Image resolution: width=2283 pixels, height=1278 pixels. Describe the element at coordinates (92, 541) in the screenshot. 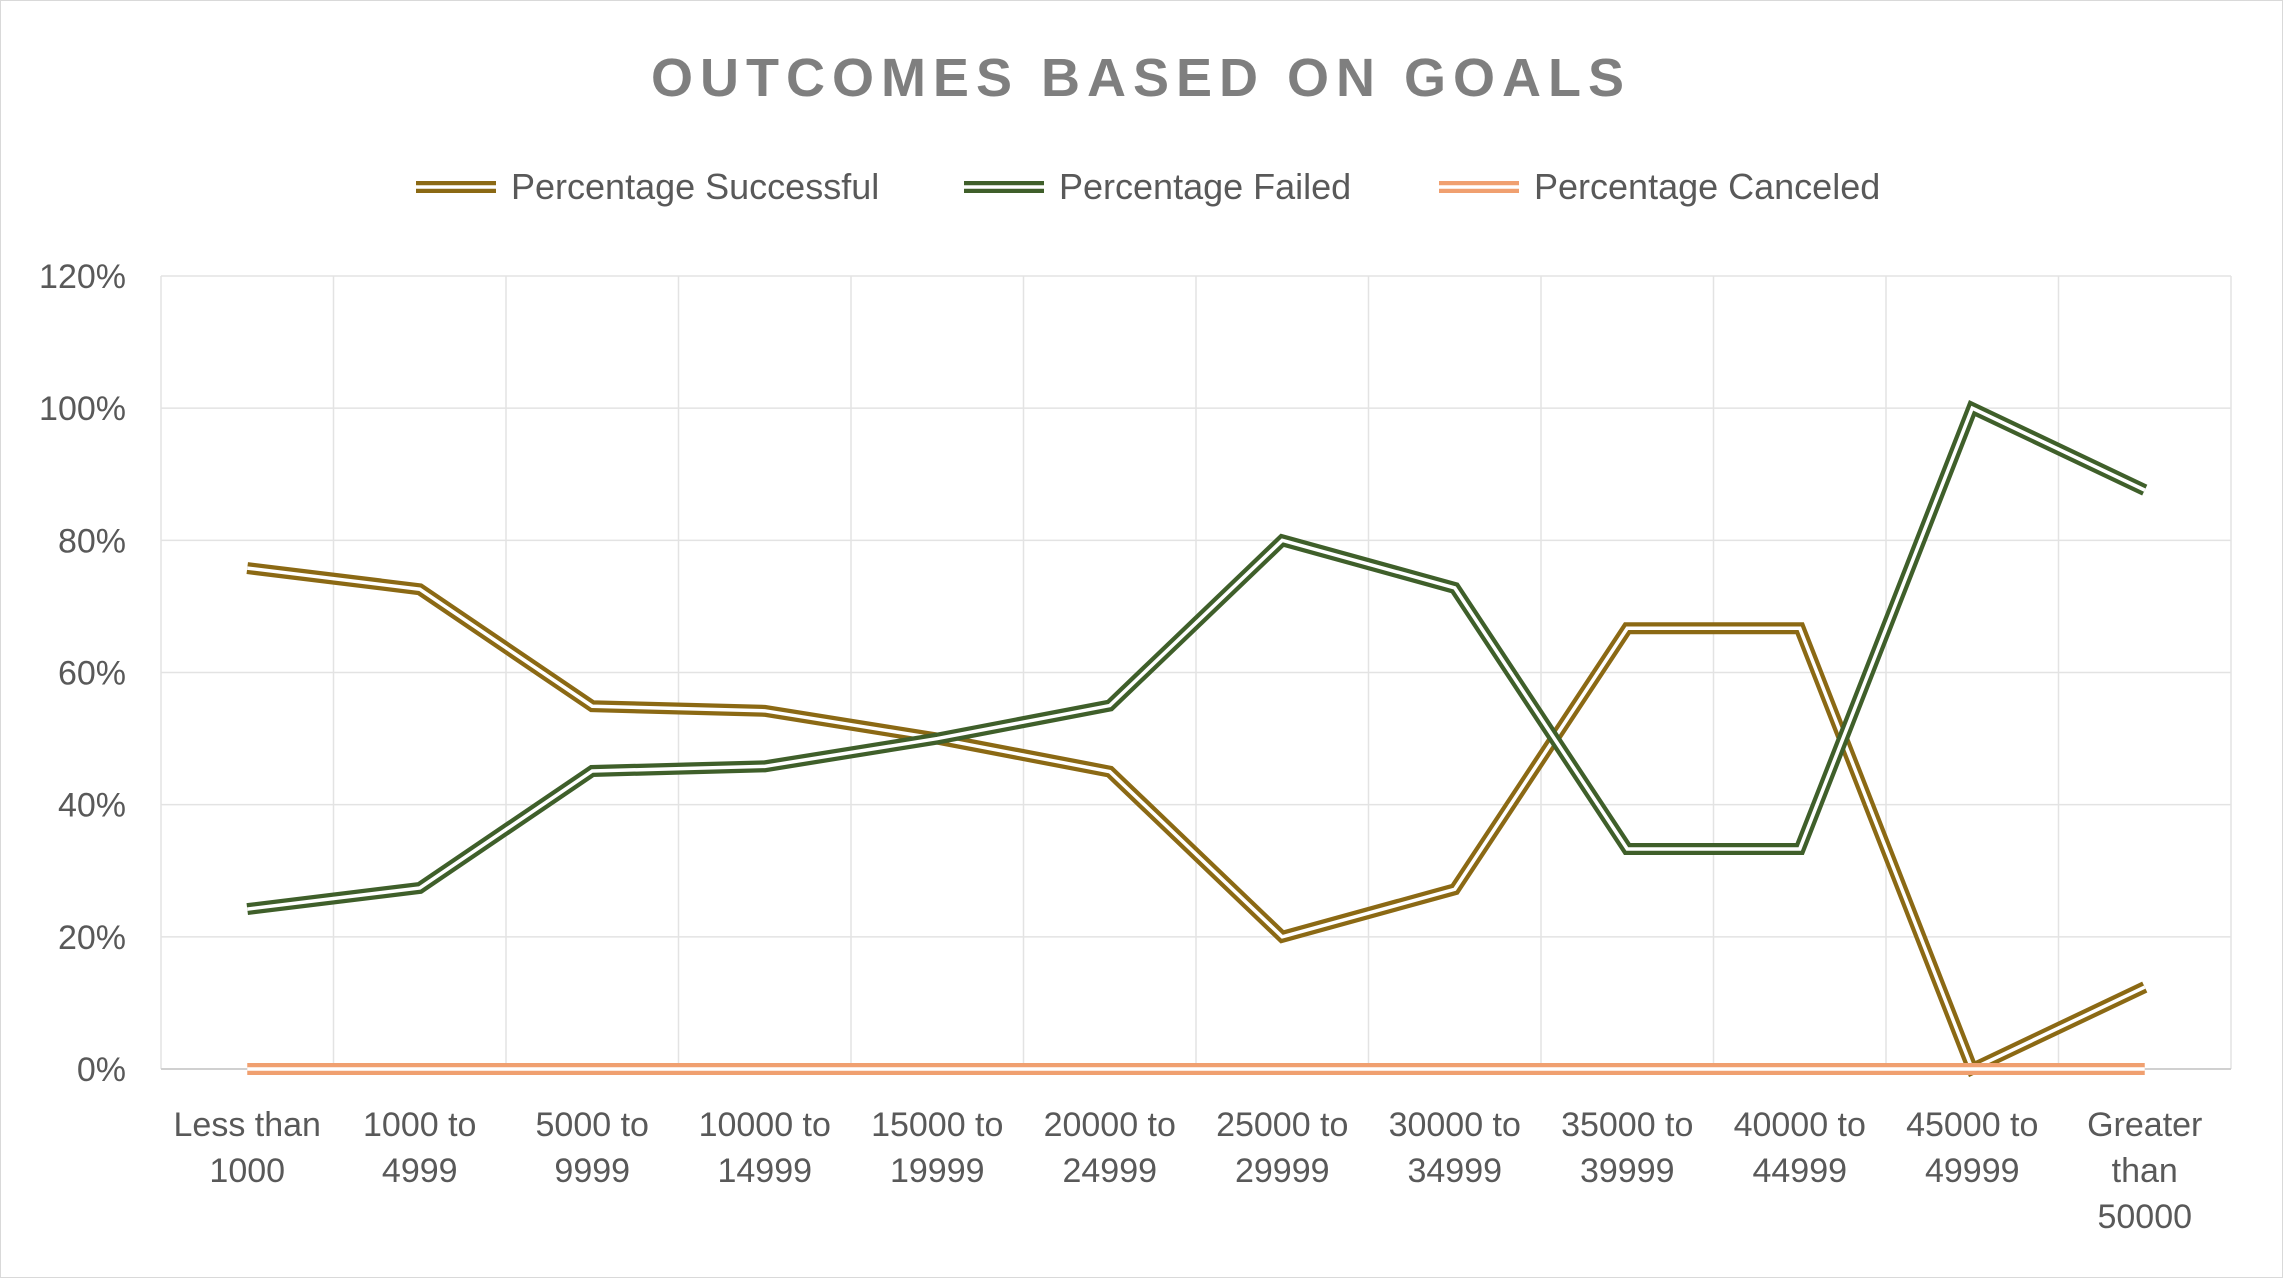

I see `y-tick-label: 80%` at that location.